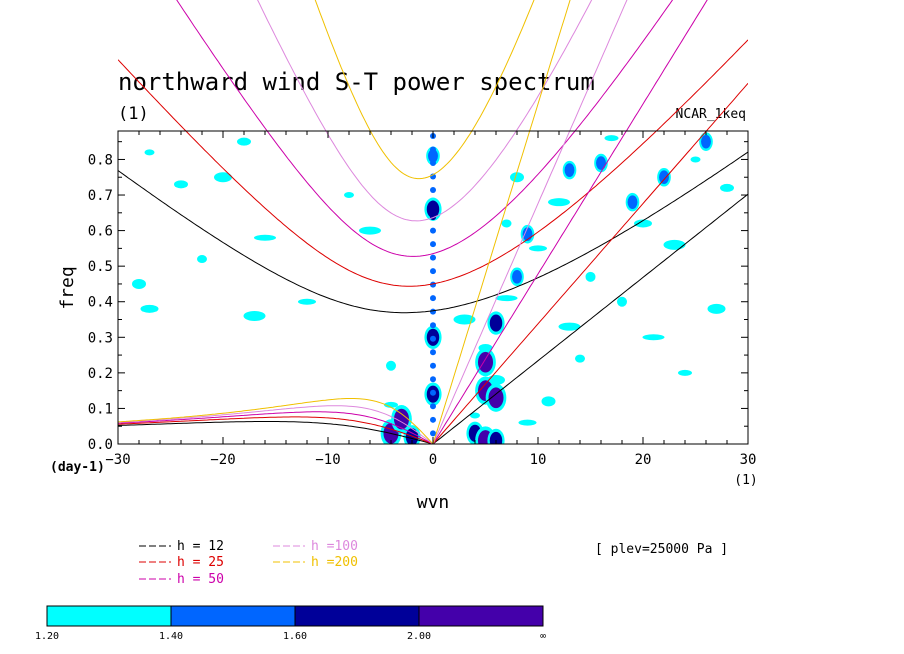 The width and height of the screenshot is (904, 654). What do you see at coordinates (433, 460) in the screenshot?
I see `x-tick-label: 0` at bounding box center [433, 460].